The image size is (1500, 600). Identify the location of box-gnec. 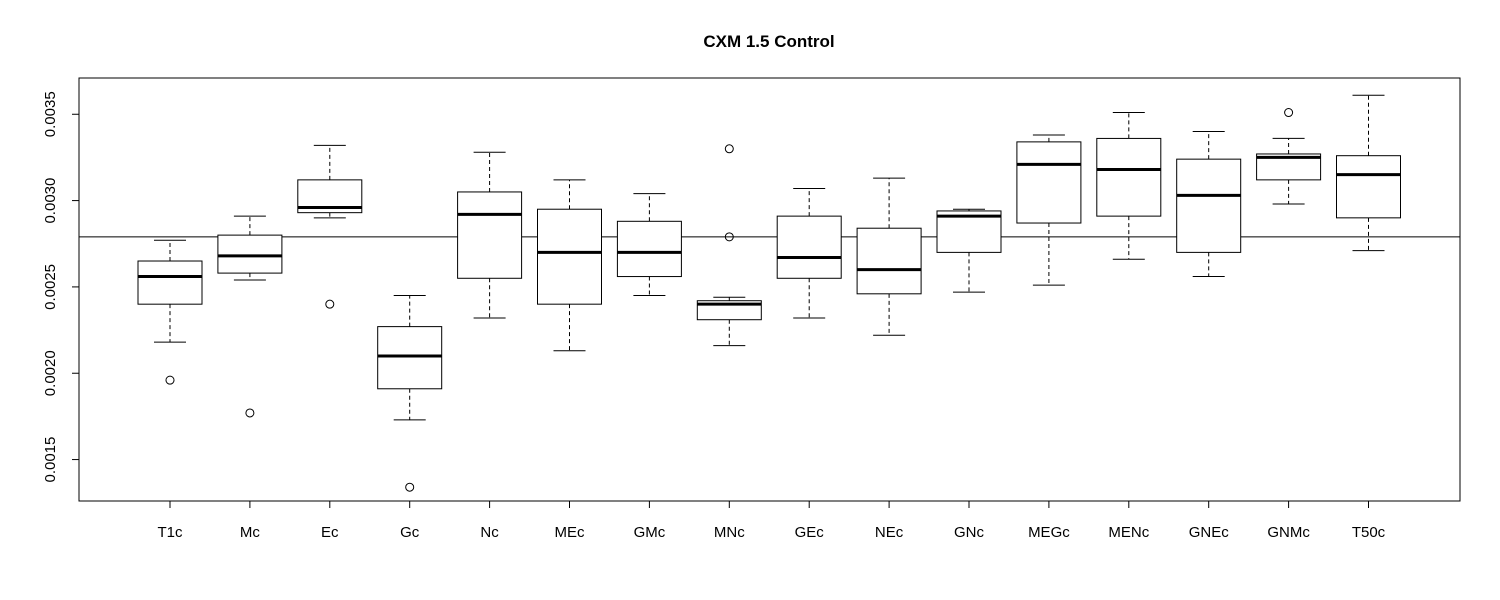
(1209, 204).